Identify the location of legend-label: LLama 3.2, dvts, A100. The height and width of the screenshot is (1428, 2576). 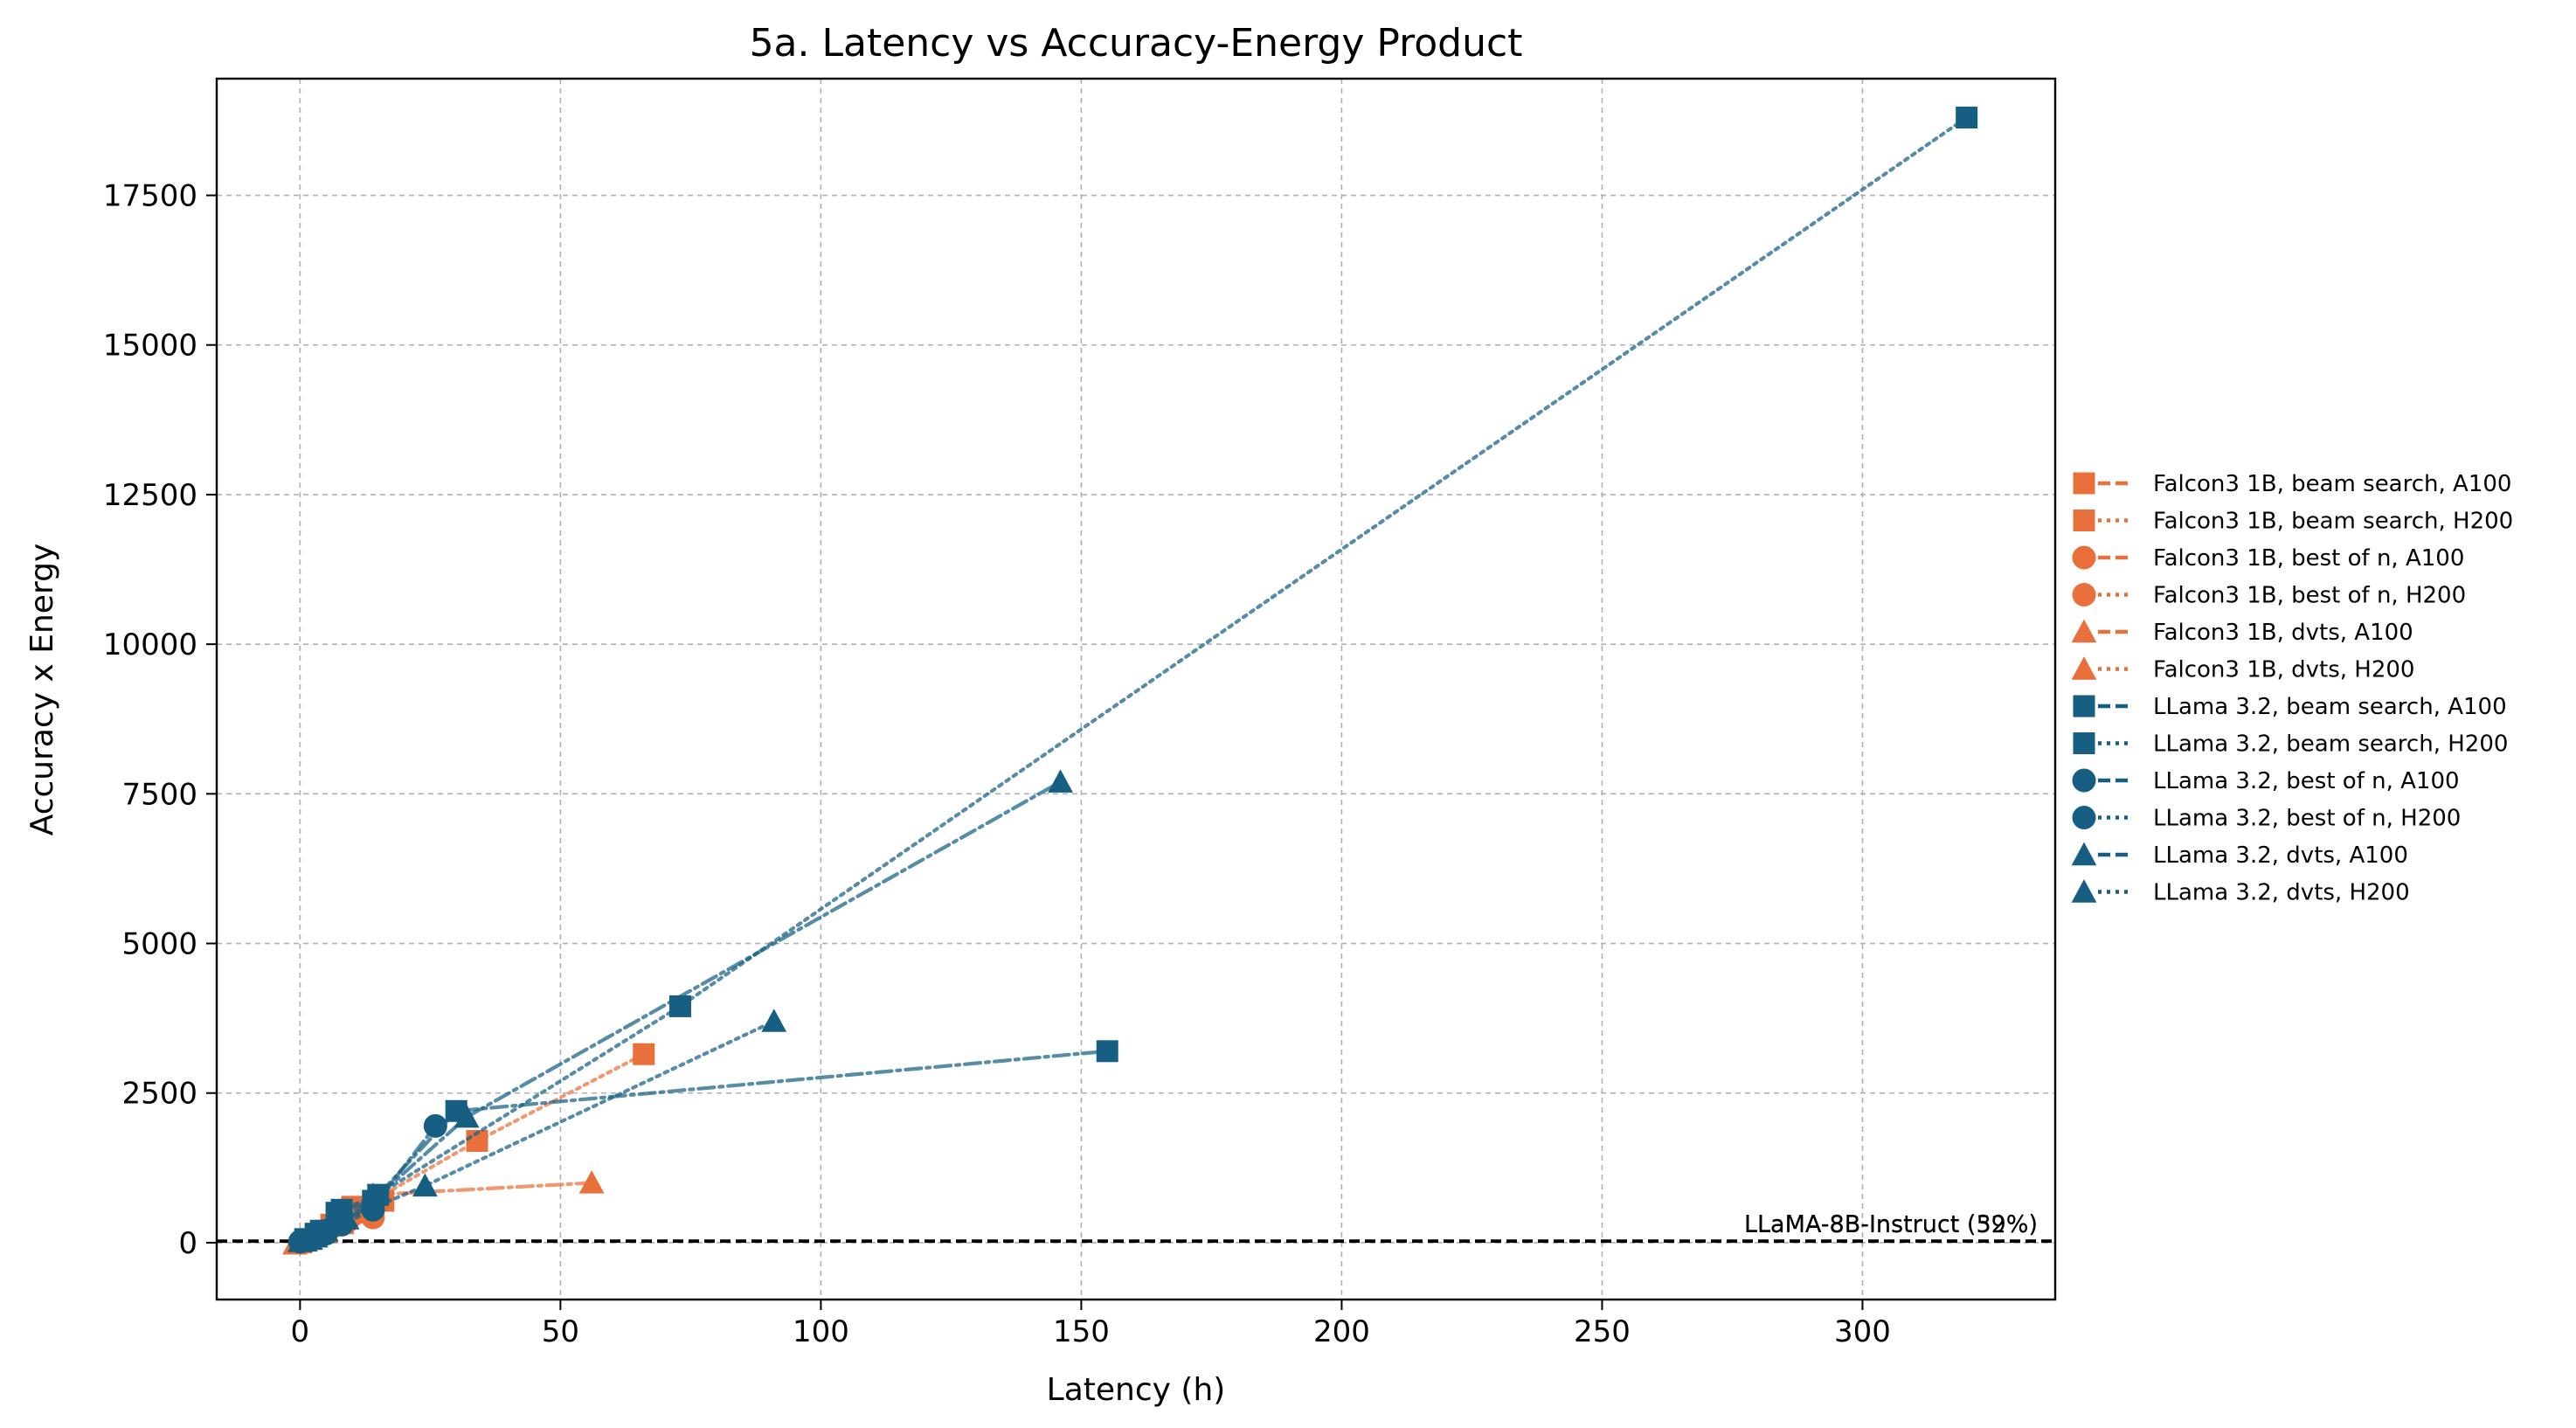
(2280, 855).